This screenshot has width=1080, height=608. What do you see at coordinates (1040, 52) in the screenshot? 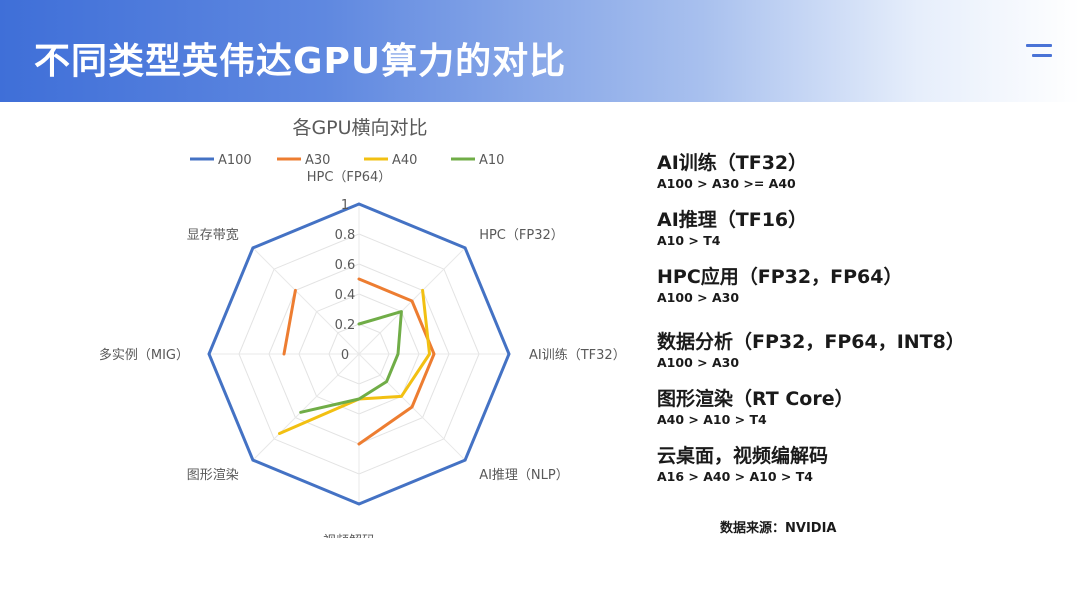
I see `menu-lines-icon` at bounding box center [1040, 52].